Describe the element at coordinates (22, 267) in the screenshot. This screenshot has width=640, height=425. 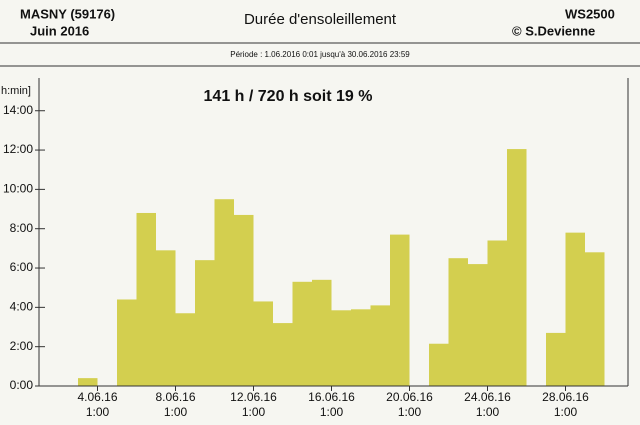
I see `y-tick-label: 6:00` at that location.